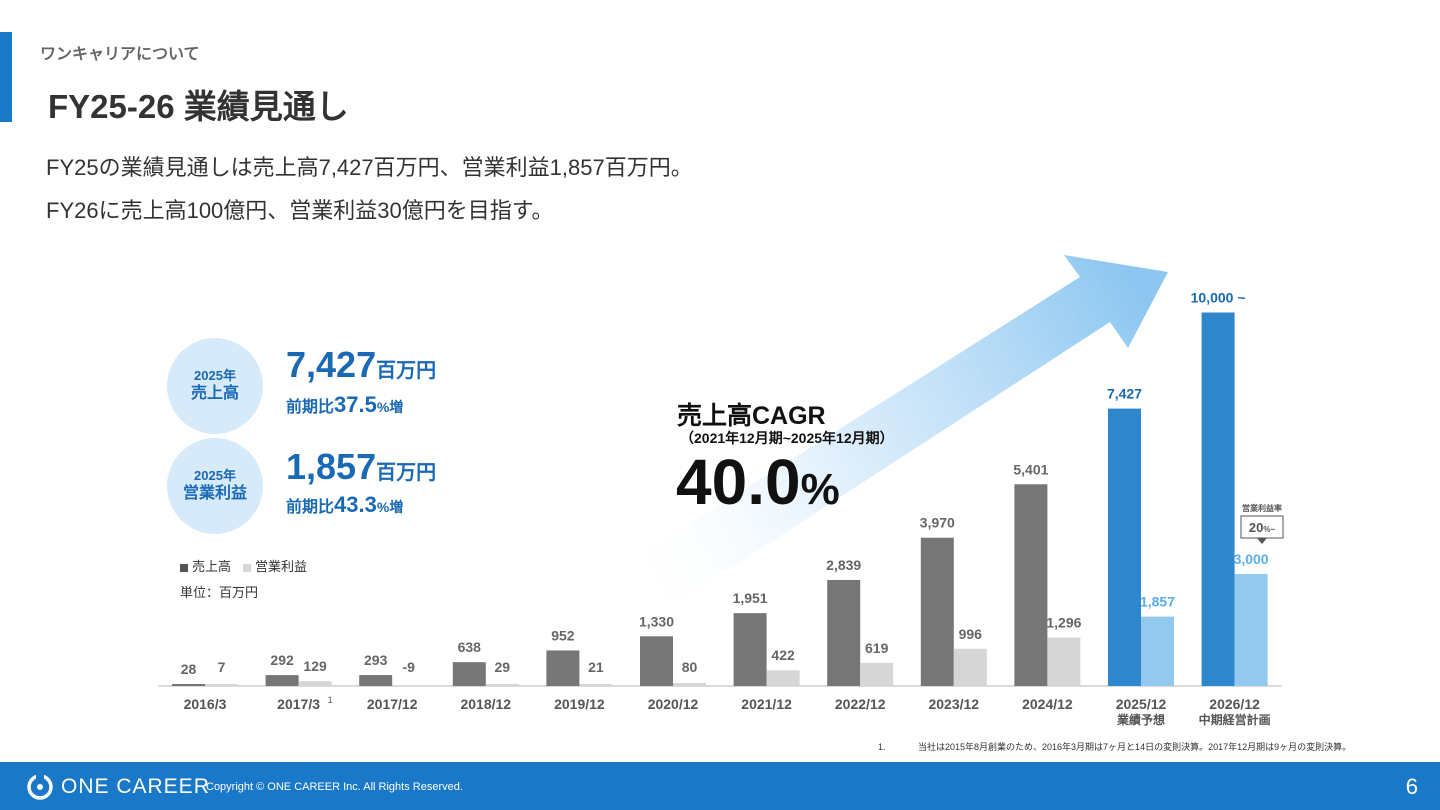 The image size is (1440, 810). Describe the element at coordinates (656, 621) in the screenshot. I see `label-revenue-2020/12: 1,330` at that location.